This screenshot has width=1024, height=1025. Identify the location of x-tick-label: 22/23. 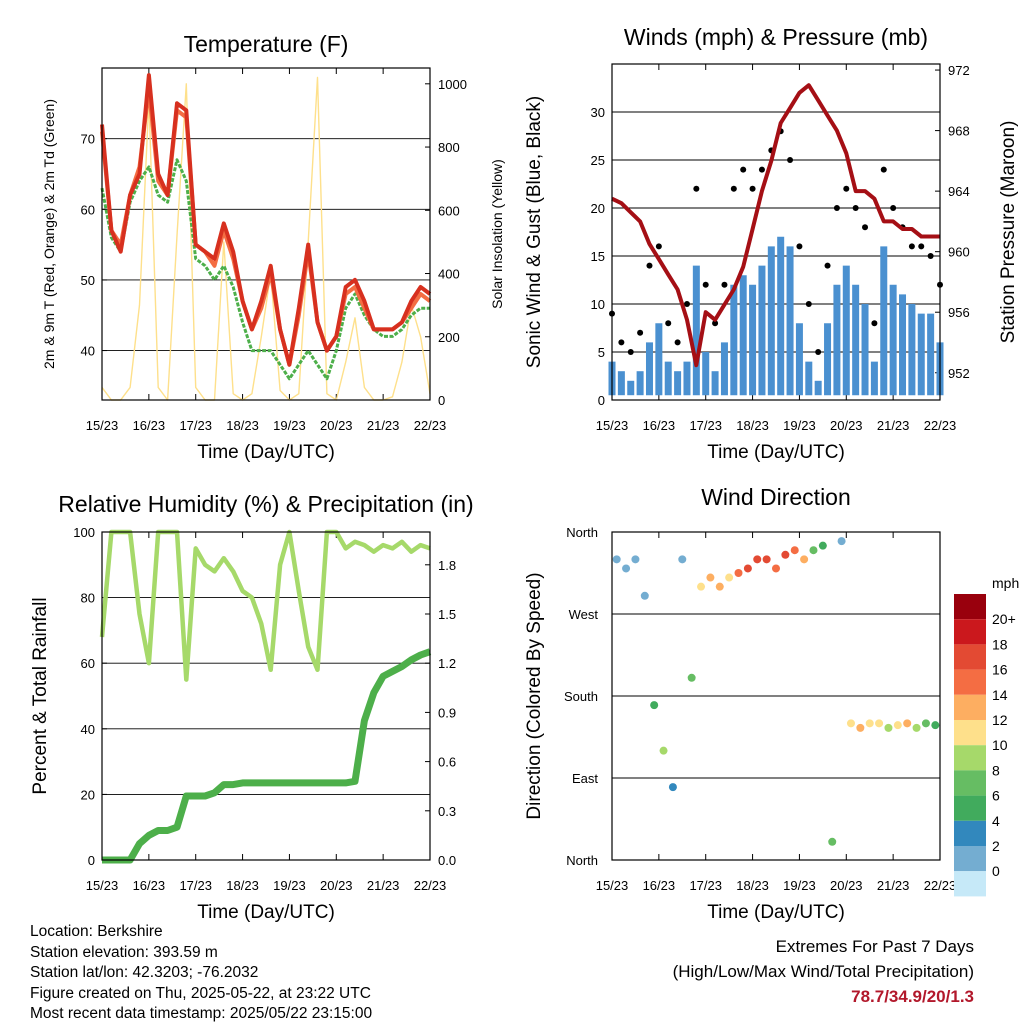
(430, 885).